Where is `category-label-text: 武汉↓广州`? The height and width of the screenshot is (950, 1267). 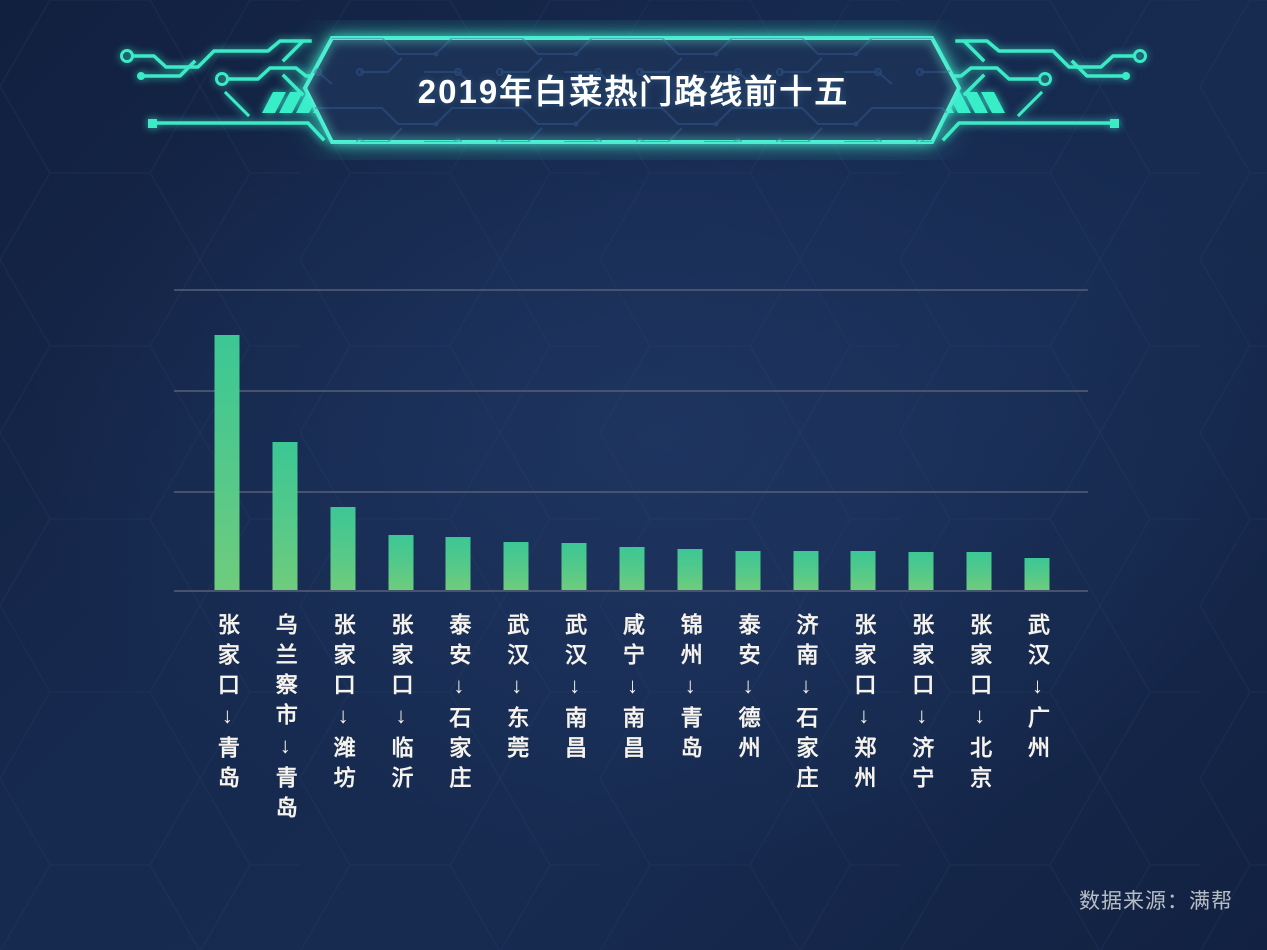 category-label-text: 武汉↓广州 is located at coordinates (1037, 689).